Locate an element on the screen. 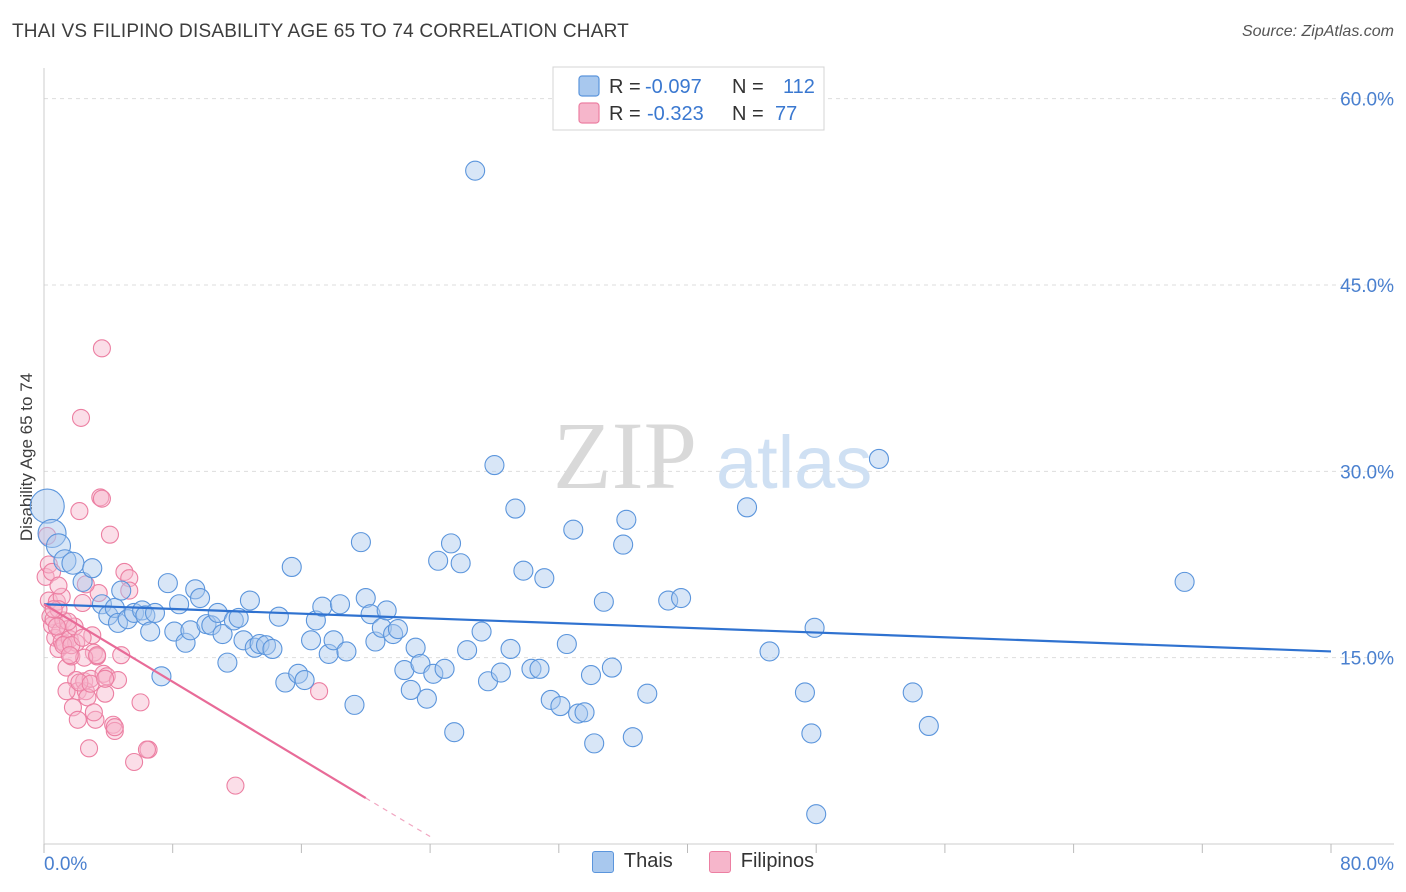  legend-filipino-n-value: 77 is located at coordinates (786, 114).